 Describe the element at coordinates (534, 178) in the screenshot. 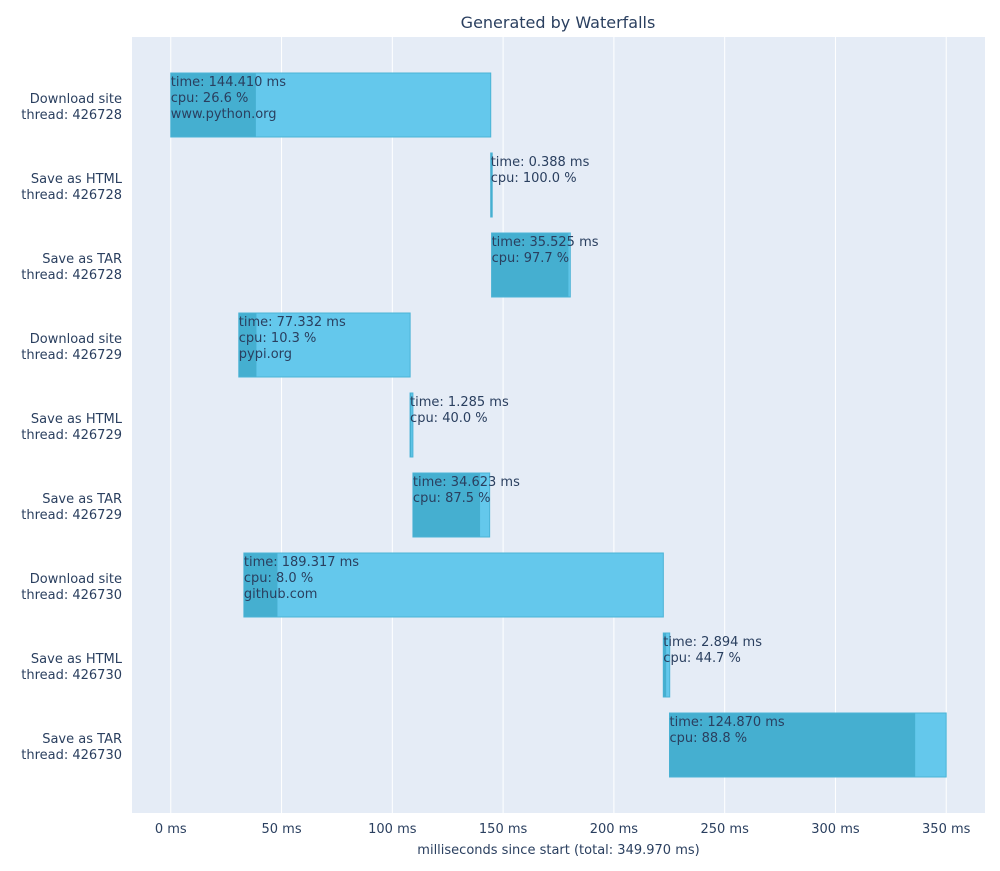

I see `bar-annotation: cpu: 100.0 %` at that location.